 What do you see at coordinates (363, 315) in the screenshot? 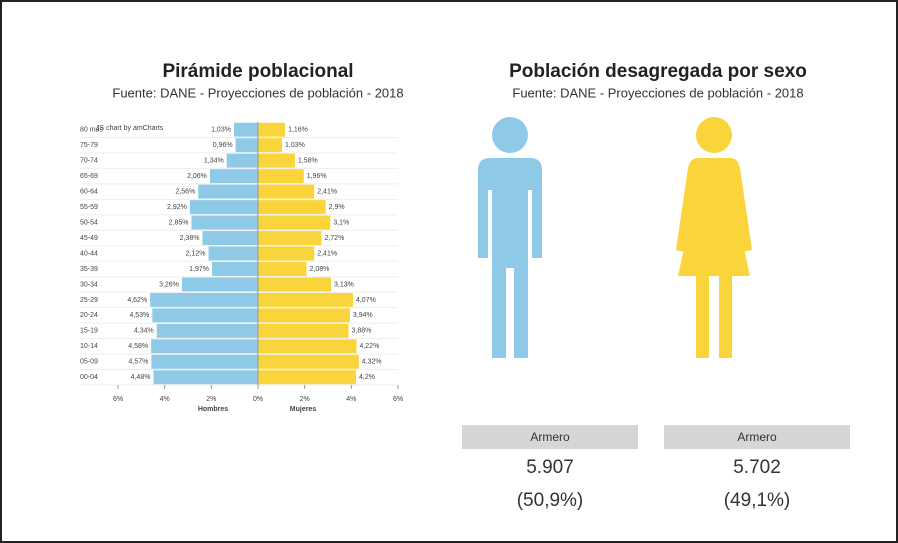
I see `value-label: 3,94%` at bounding box center [363, 315].